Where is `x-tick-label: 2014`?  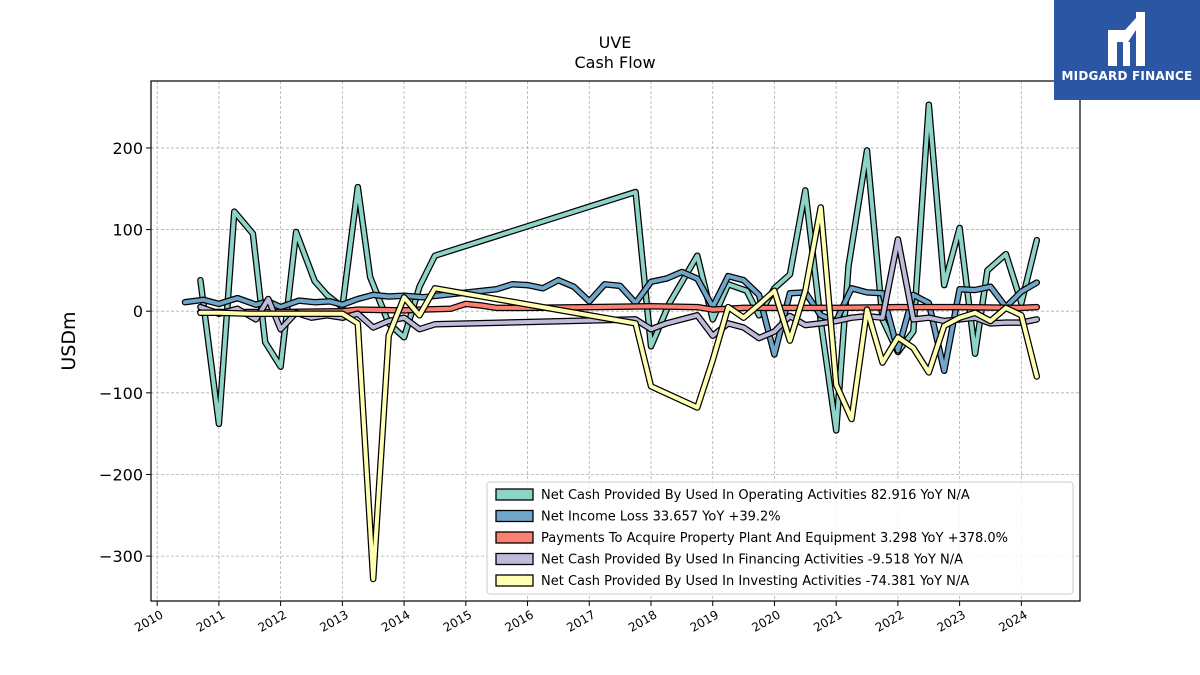 x-tick-label: 2014 is located at coordinates (395, 620).